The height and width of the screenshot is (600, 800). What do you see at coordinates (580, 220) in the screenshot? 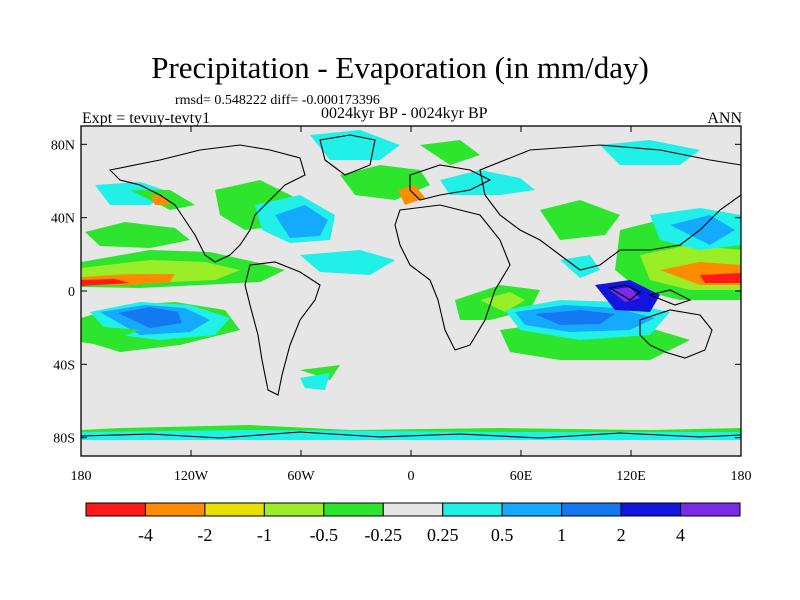
I see `green-indian-ocean` at bounding box center [580, 220].